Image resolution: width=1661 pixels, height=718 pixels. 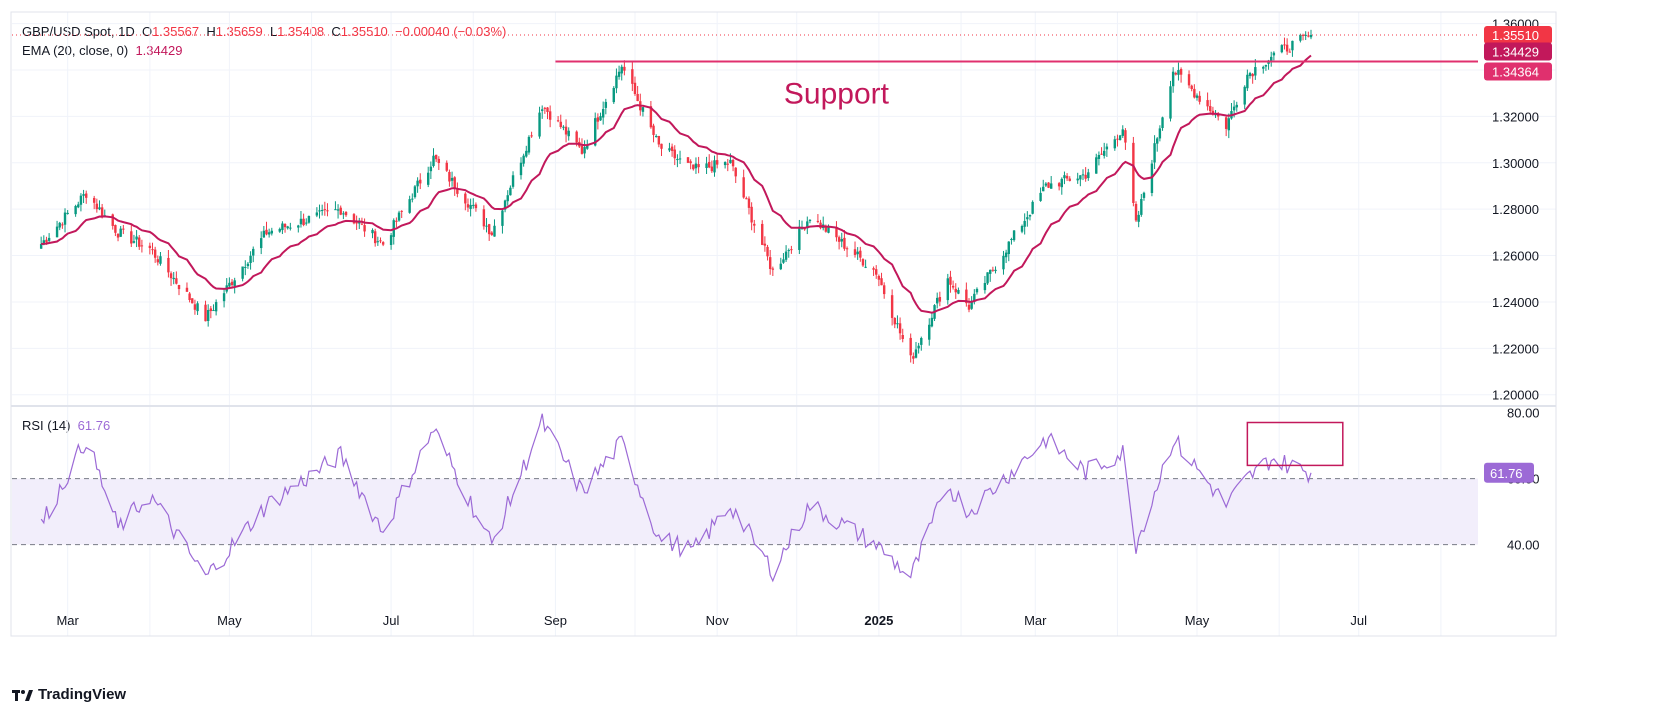 What do you see at coordinates (1515, 395) in the screenshot?
I see `price-tick-label: 1.20000` at bounding box center [1515, 395].